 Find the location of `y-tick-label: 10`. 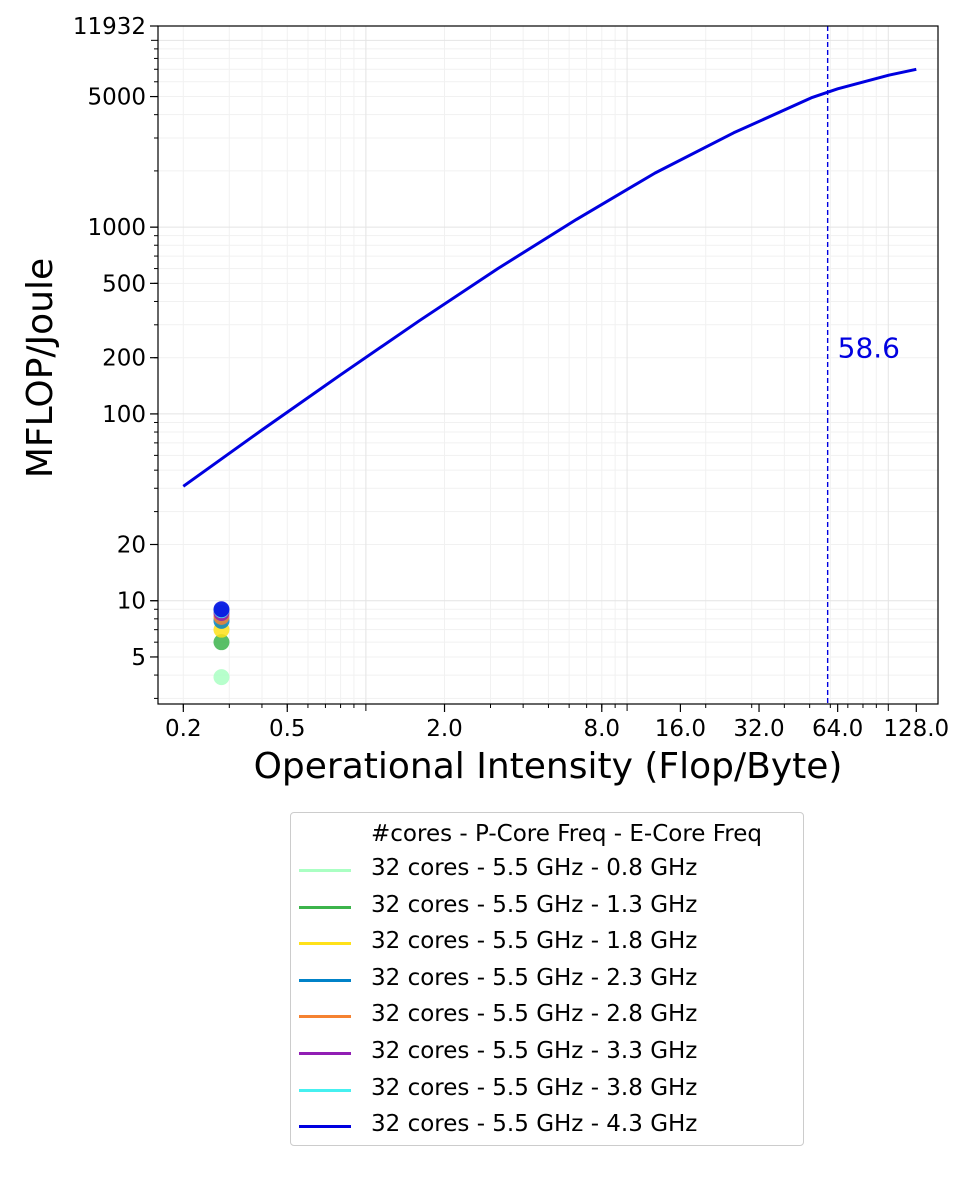

y-tick-label: 10 is located at coordinates (131, 602).